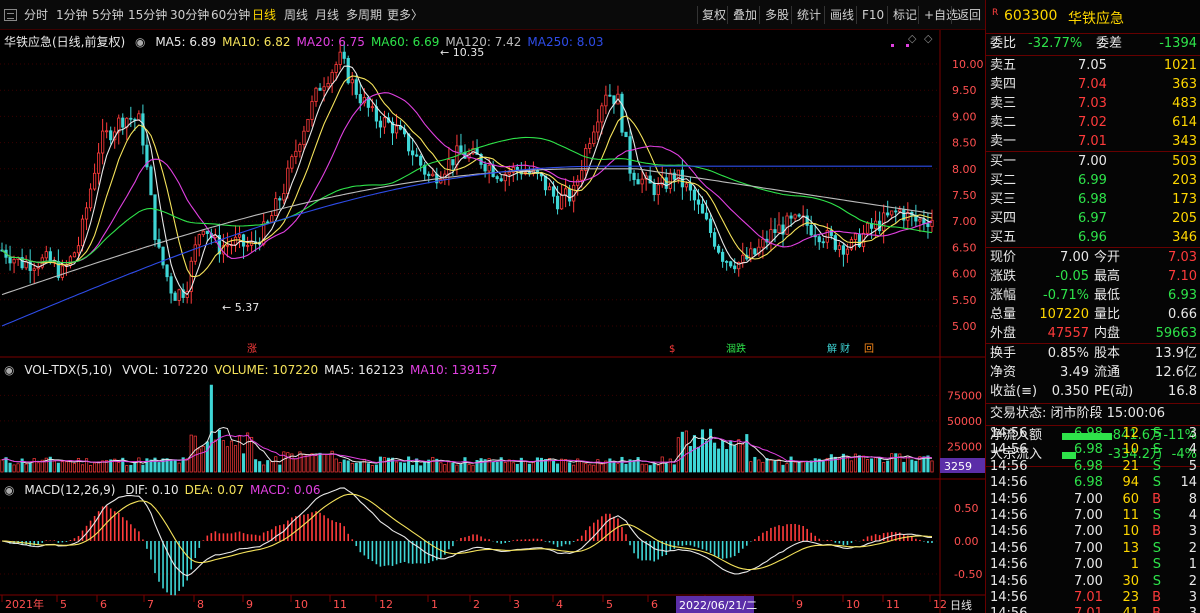 The width and height of the screenshot is (1200, 613). Describe the element at coordinates (72, 15) in the screenshot. I see `period-tab: 1分钟` at that location.